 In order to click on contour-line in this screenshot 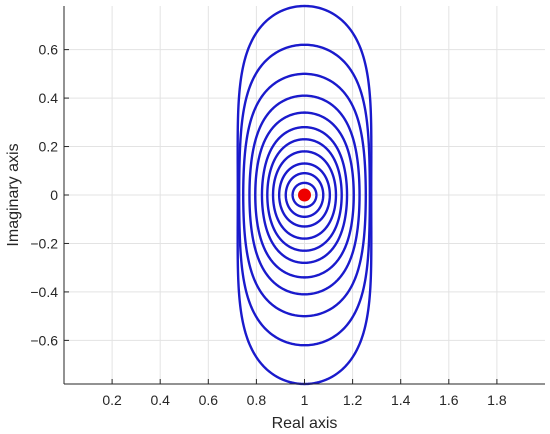, I will do `click(304, 195)`.